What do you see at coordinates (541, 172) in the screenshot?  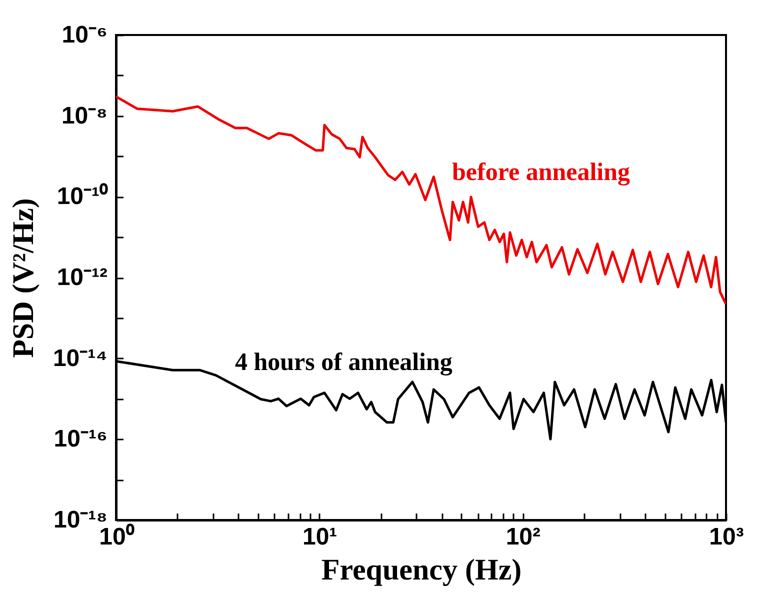 I see `series-label: before annealing` at bounding box center [541, 172].